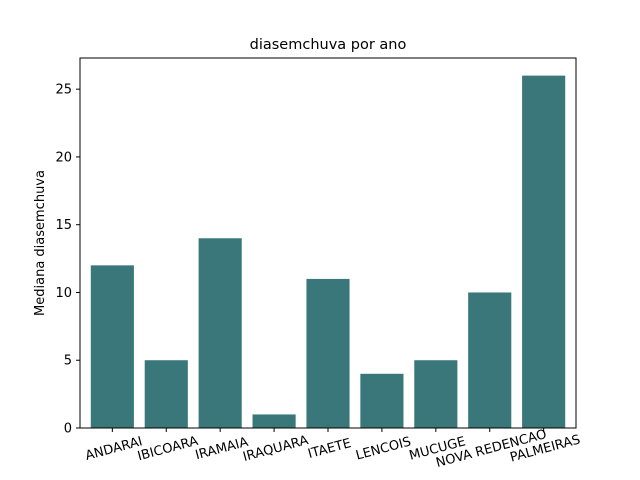 Image resolution: width=640 pixels, height=480 pixels. Describe the element at coordinates (63, 293) in the screenshot. I see `y-tick-label-2: 10` at that location.